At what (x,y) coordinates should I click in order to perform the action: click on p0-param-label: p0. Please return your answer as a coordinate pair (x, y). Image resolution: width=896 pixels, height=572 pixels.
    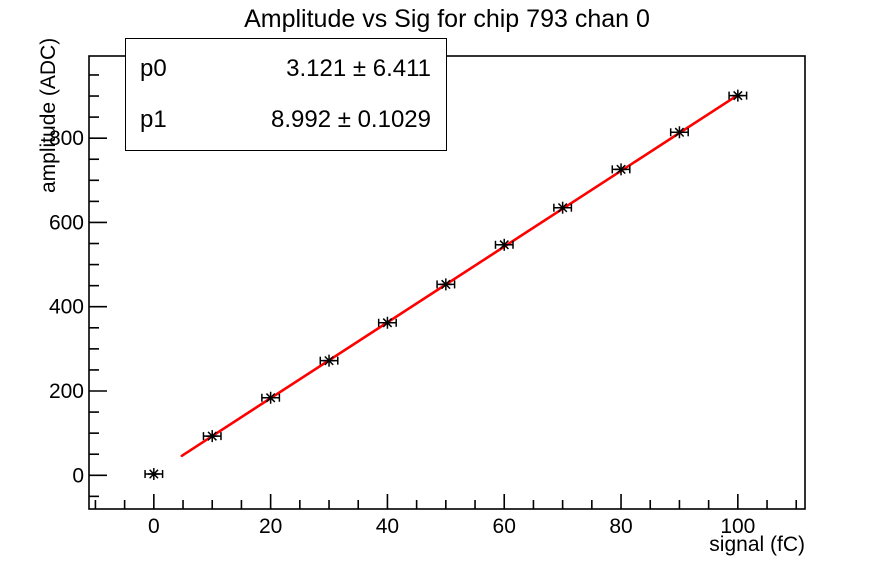
    Looking at the image, I should click on (153, 69).